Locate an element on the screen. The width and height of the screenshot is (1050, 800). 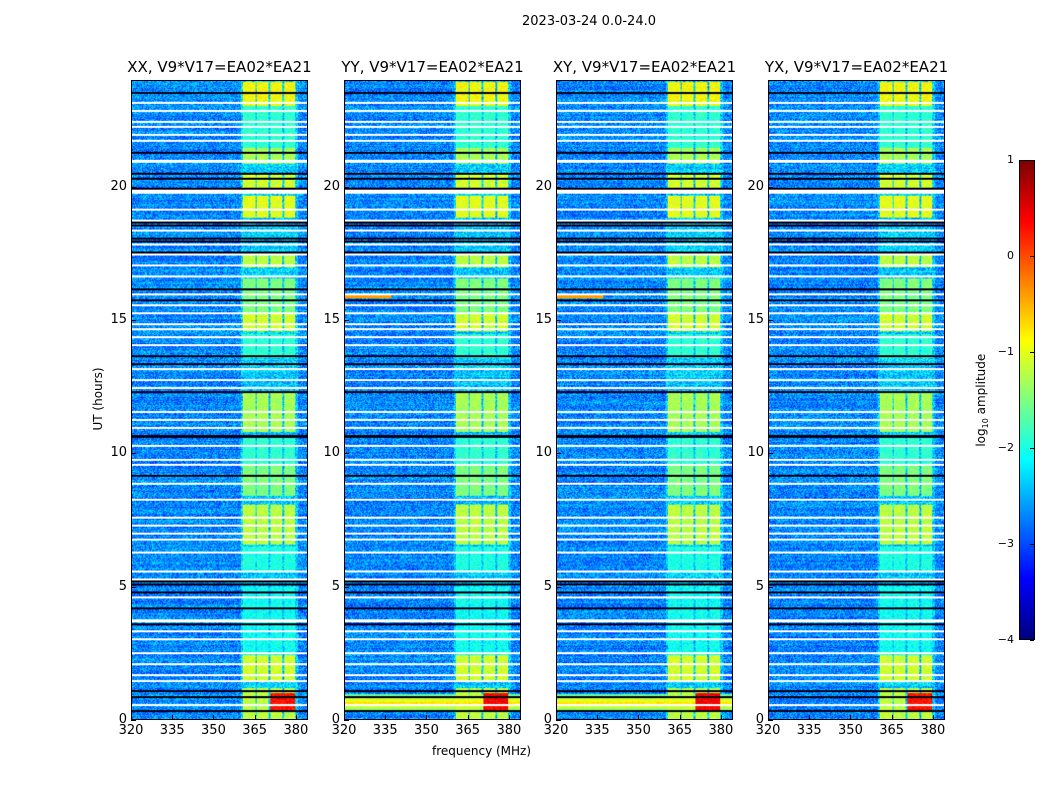
panel-title: XY, V9*V17=EA02*EA21 is located at coordinates (644, 67).